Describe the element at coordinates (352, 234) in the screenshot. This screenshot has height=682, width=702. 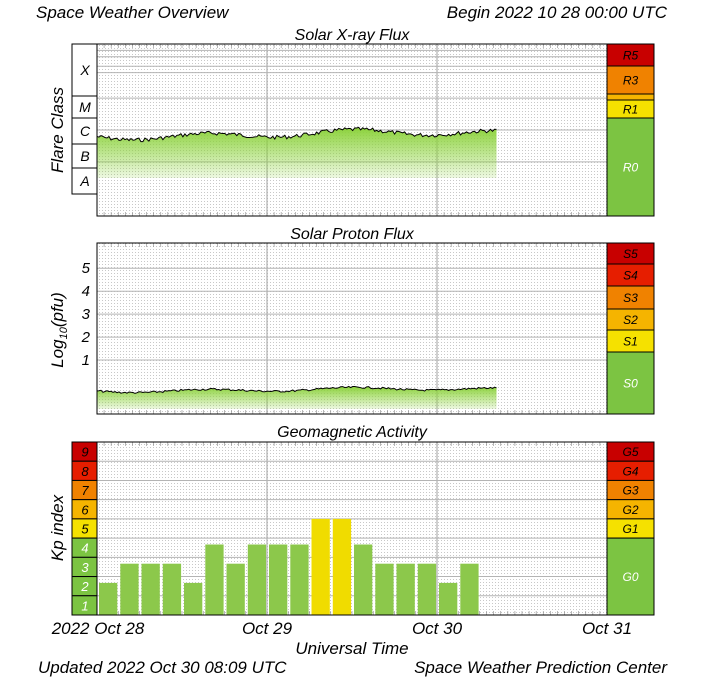
I see `proton-title: Solar Proton Flux` at that location.